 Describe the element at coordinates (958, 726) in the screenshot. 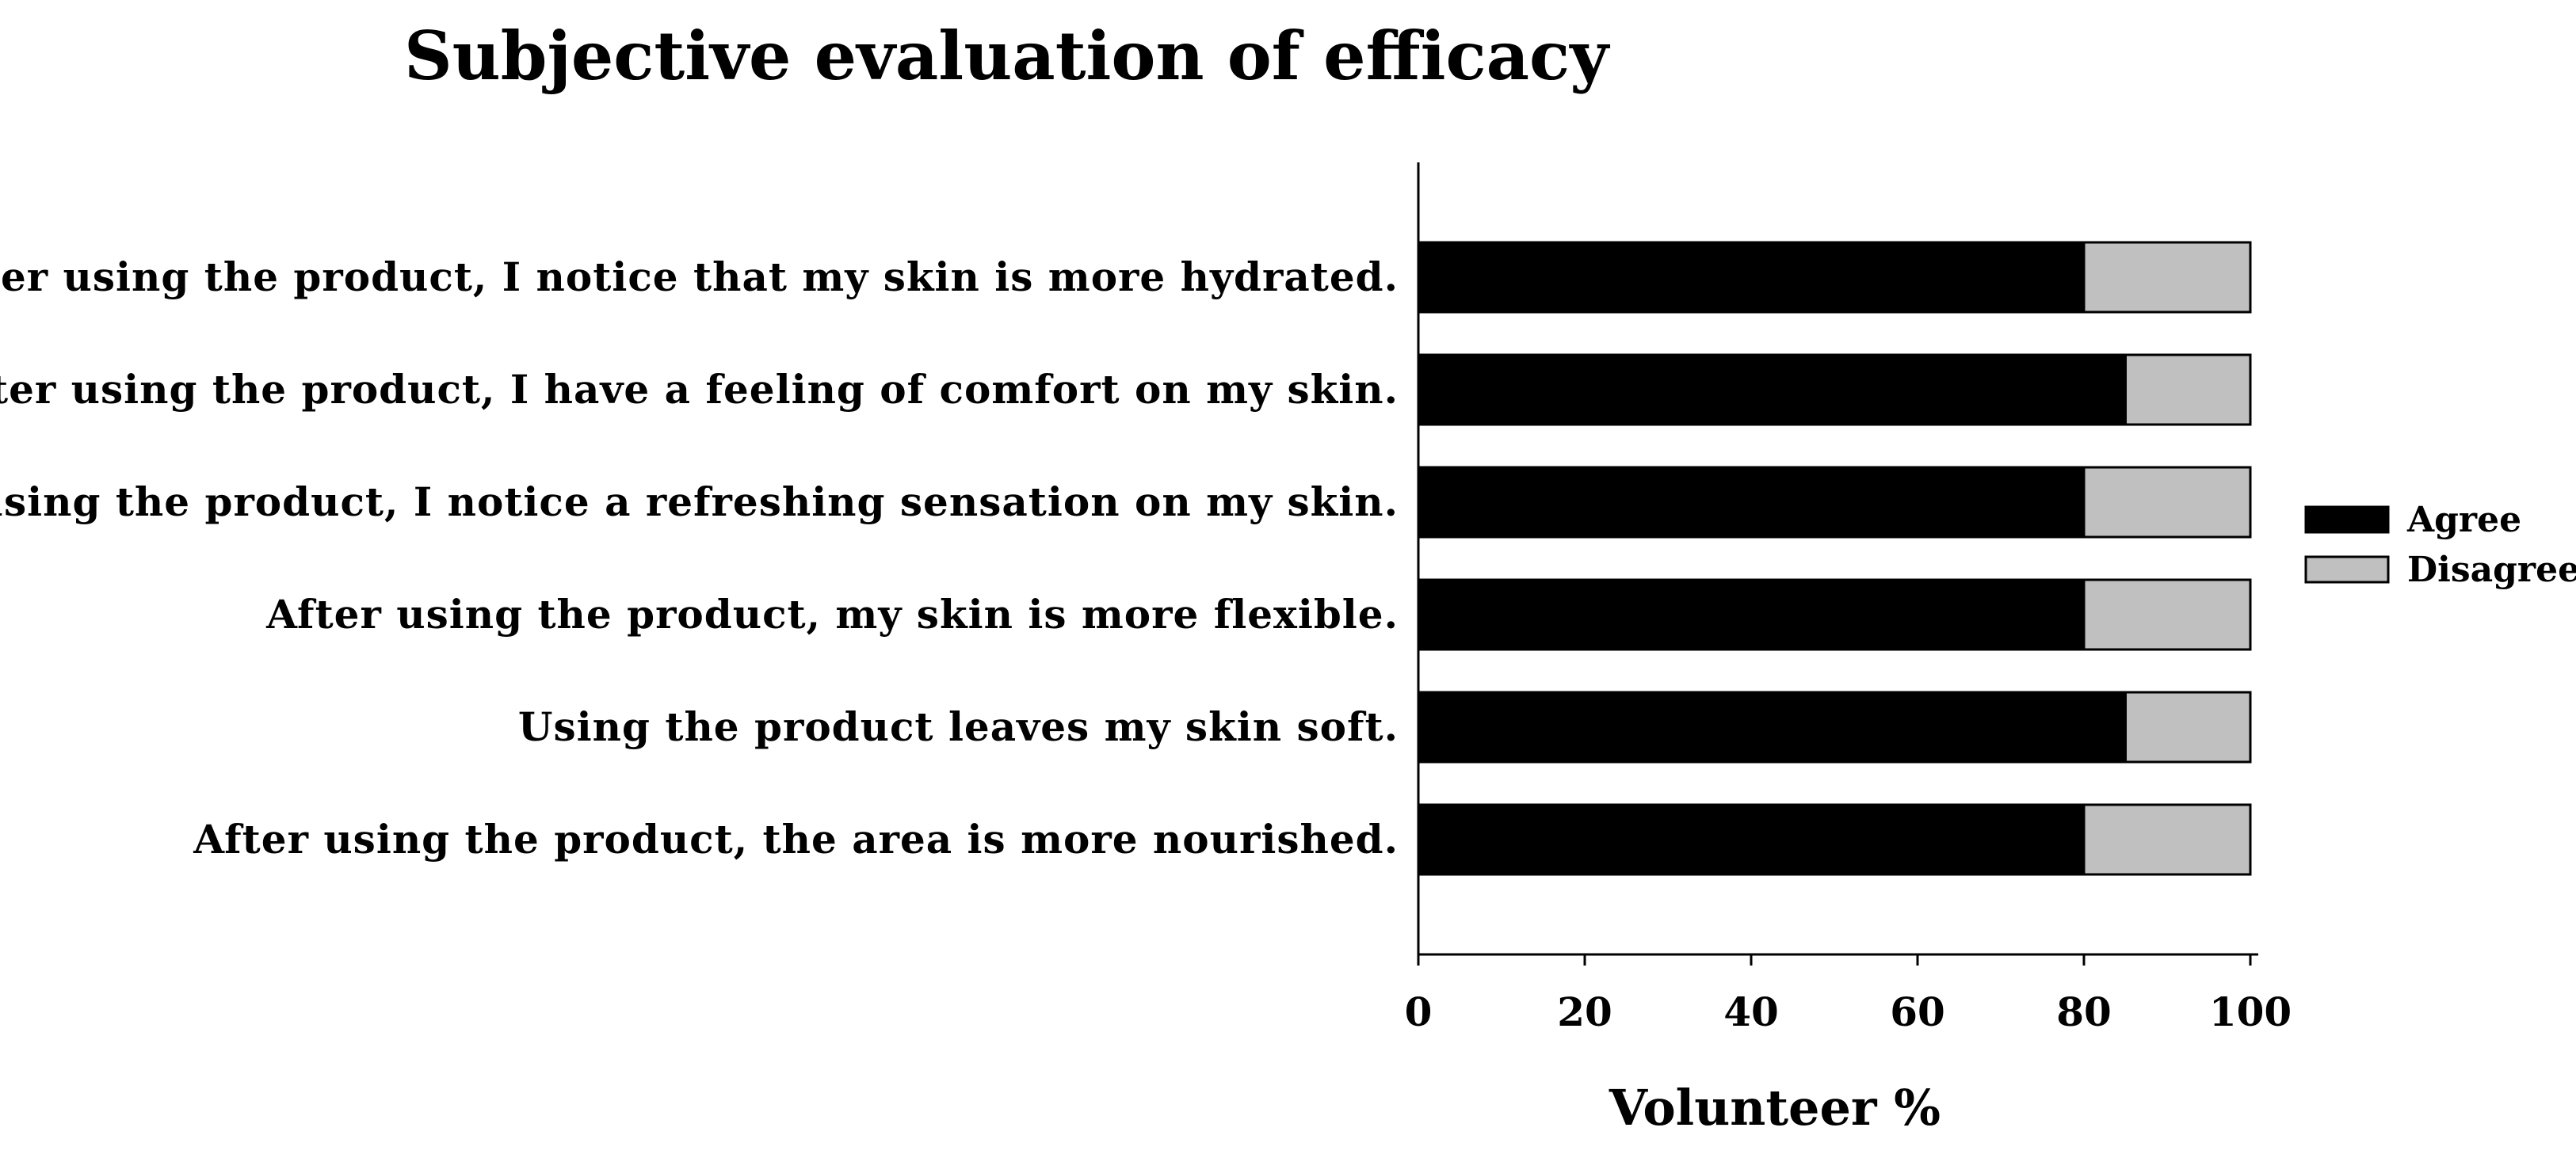

I see `category-label: Using the product leaves my skin soft.` at that location.